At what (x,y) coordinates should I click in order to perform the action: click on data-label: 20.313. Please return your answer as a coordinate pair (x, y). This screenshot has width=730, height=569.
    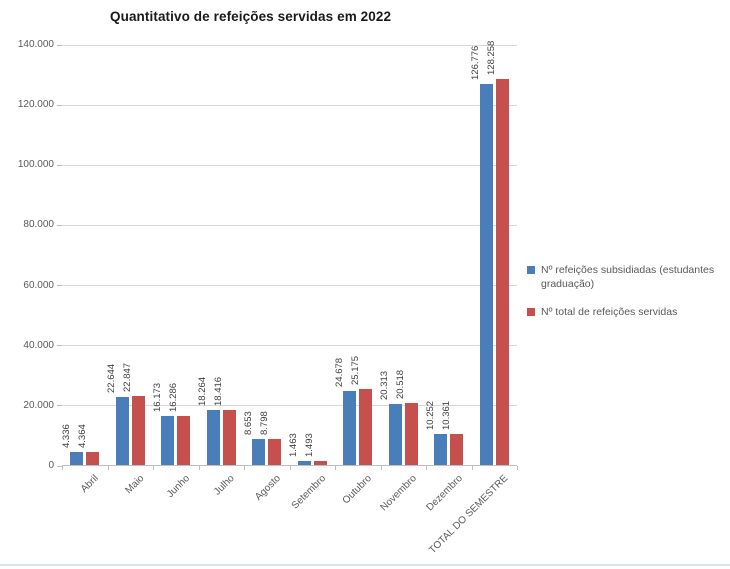
    Looking at the image, I should click on (385, 385).